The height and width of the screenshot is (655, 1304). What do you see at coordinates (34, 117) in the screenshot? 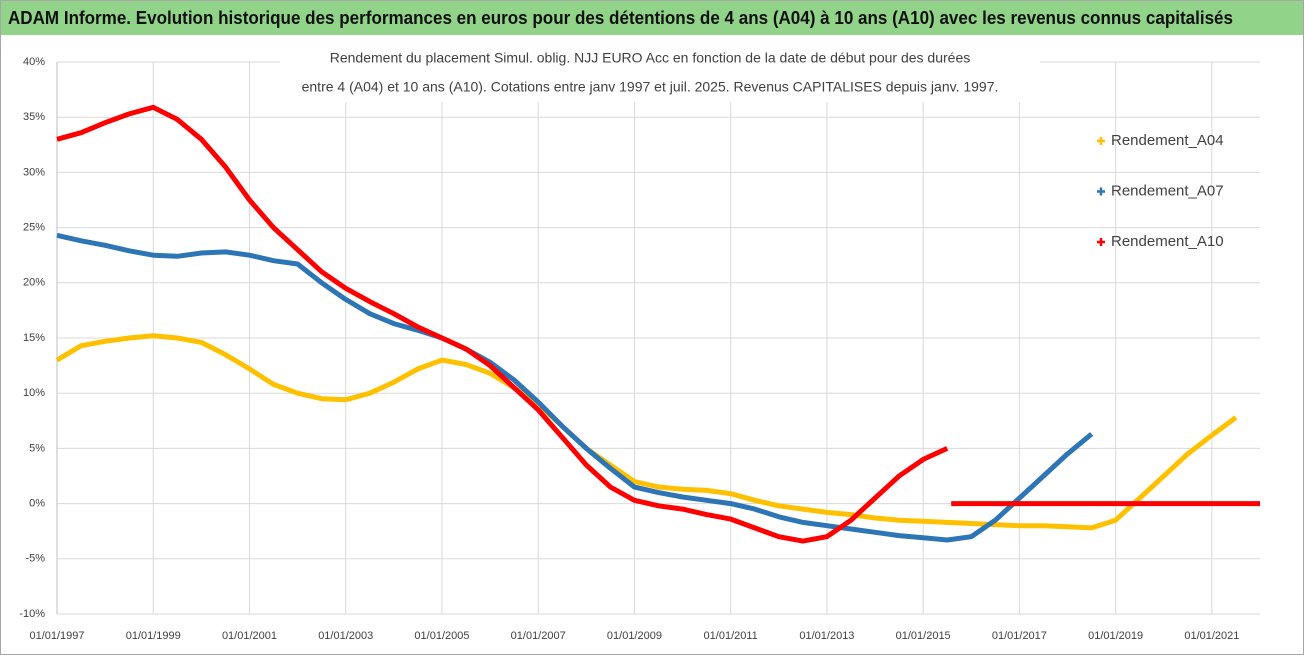
I see `y-tick-label: 35%` at bounding box center [34, 117].